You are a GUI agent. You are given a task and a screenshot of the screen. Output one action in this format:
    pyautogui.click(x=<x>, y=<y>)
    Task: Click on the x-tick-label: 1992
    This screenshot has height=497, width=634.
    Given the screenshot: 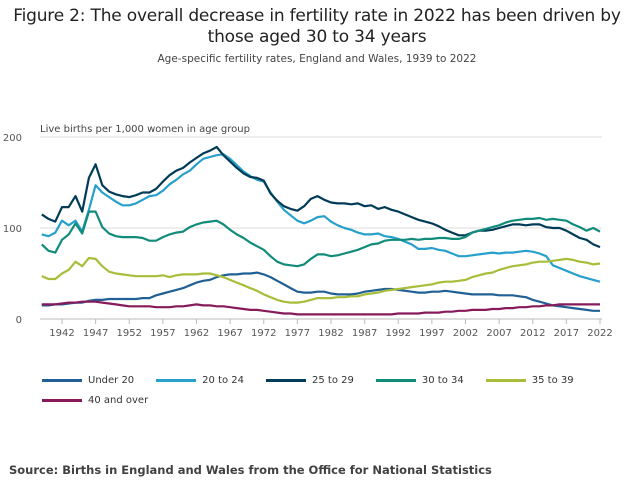 What is the action you would take?
    pyautogui.click(x=398, y=333)
    